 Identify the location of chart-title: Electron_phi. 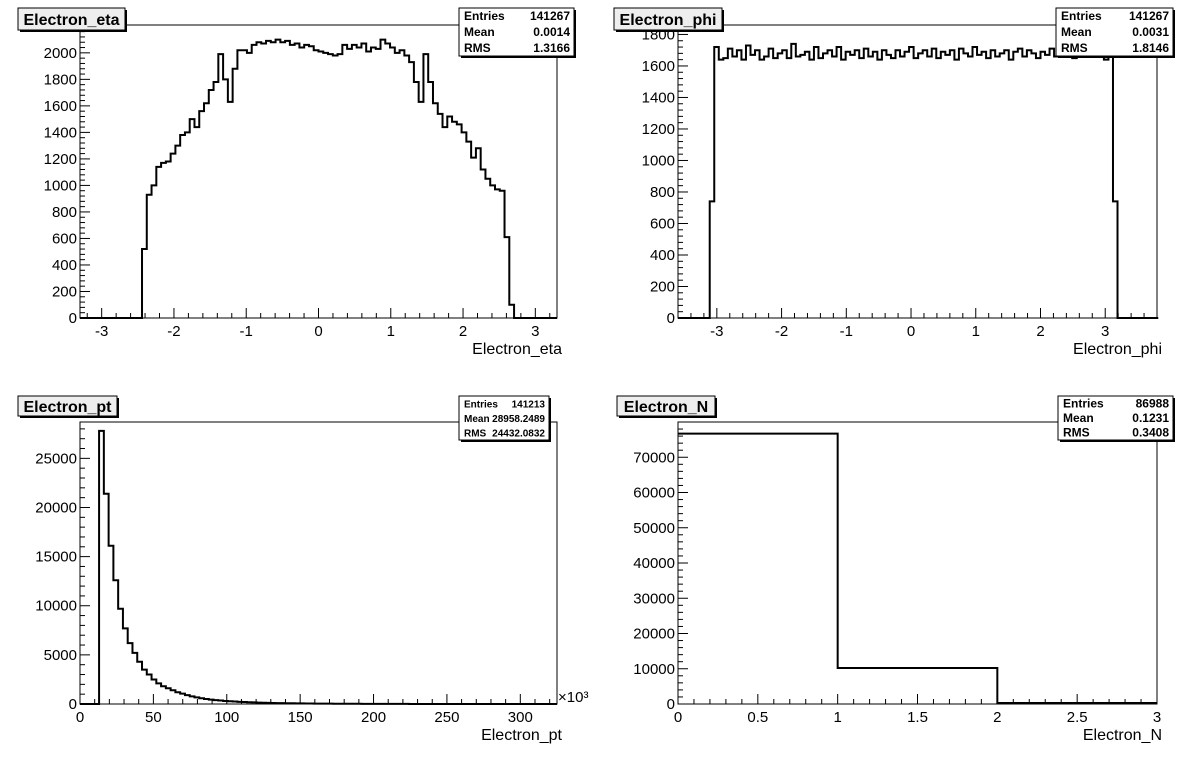
(668, 20).